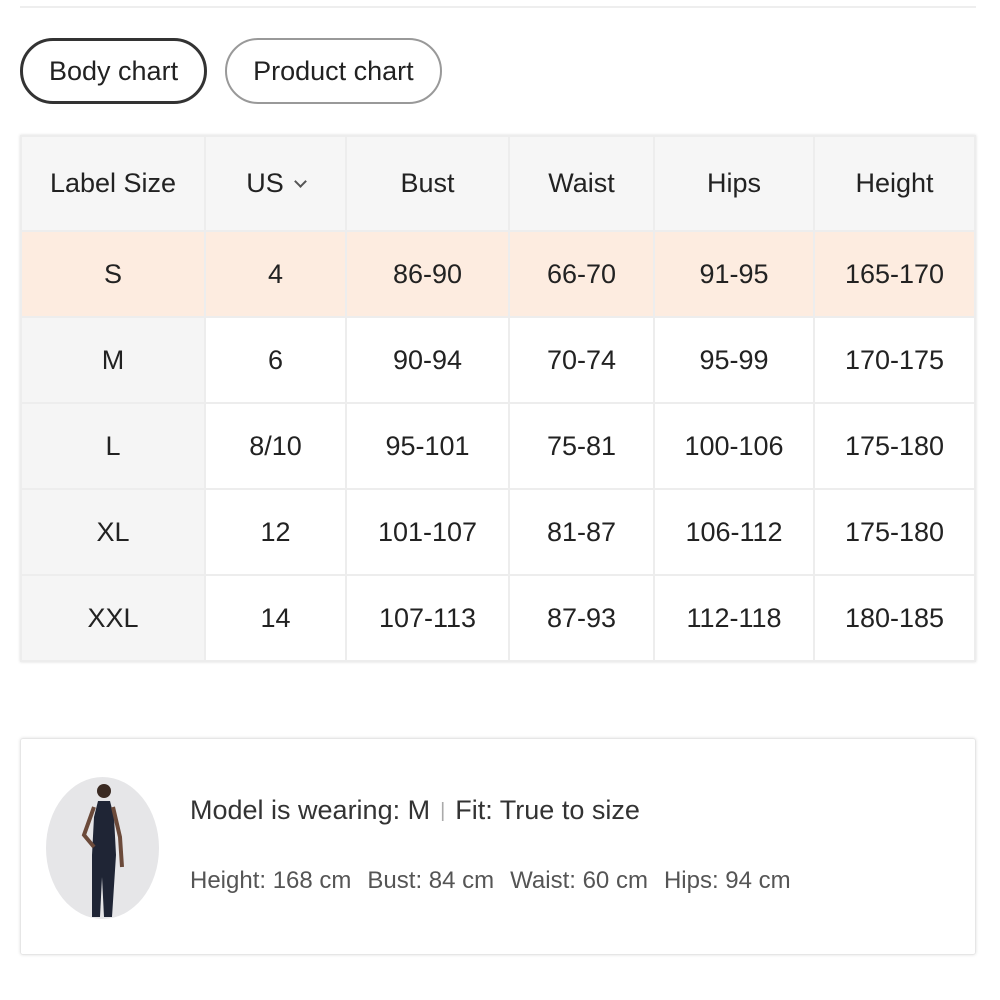 Image resolution: width=1000 pixels, height=1000 pixels. I want to click on header-label-size: Label Size, so click(113, 183).